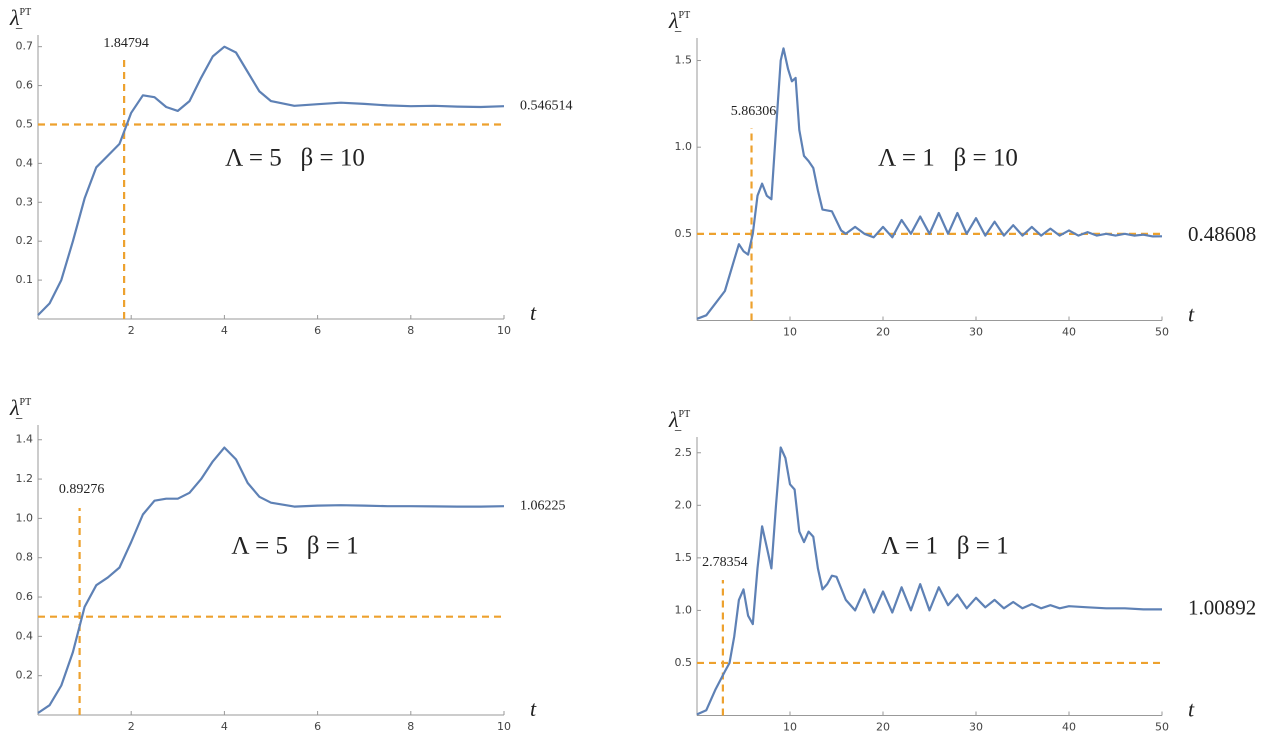 Image resolution: width=1278 pixels, height=745 pixels. What do you see at coordinates (82, 489) in the screenshot?
I see `crossing-label: 0.89276` at bounding box center [82, 489].